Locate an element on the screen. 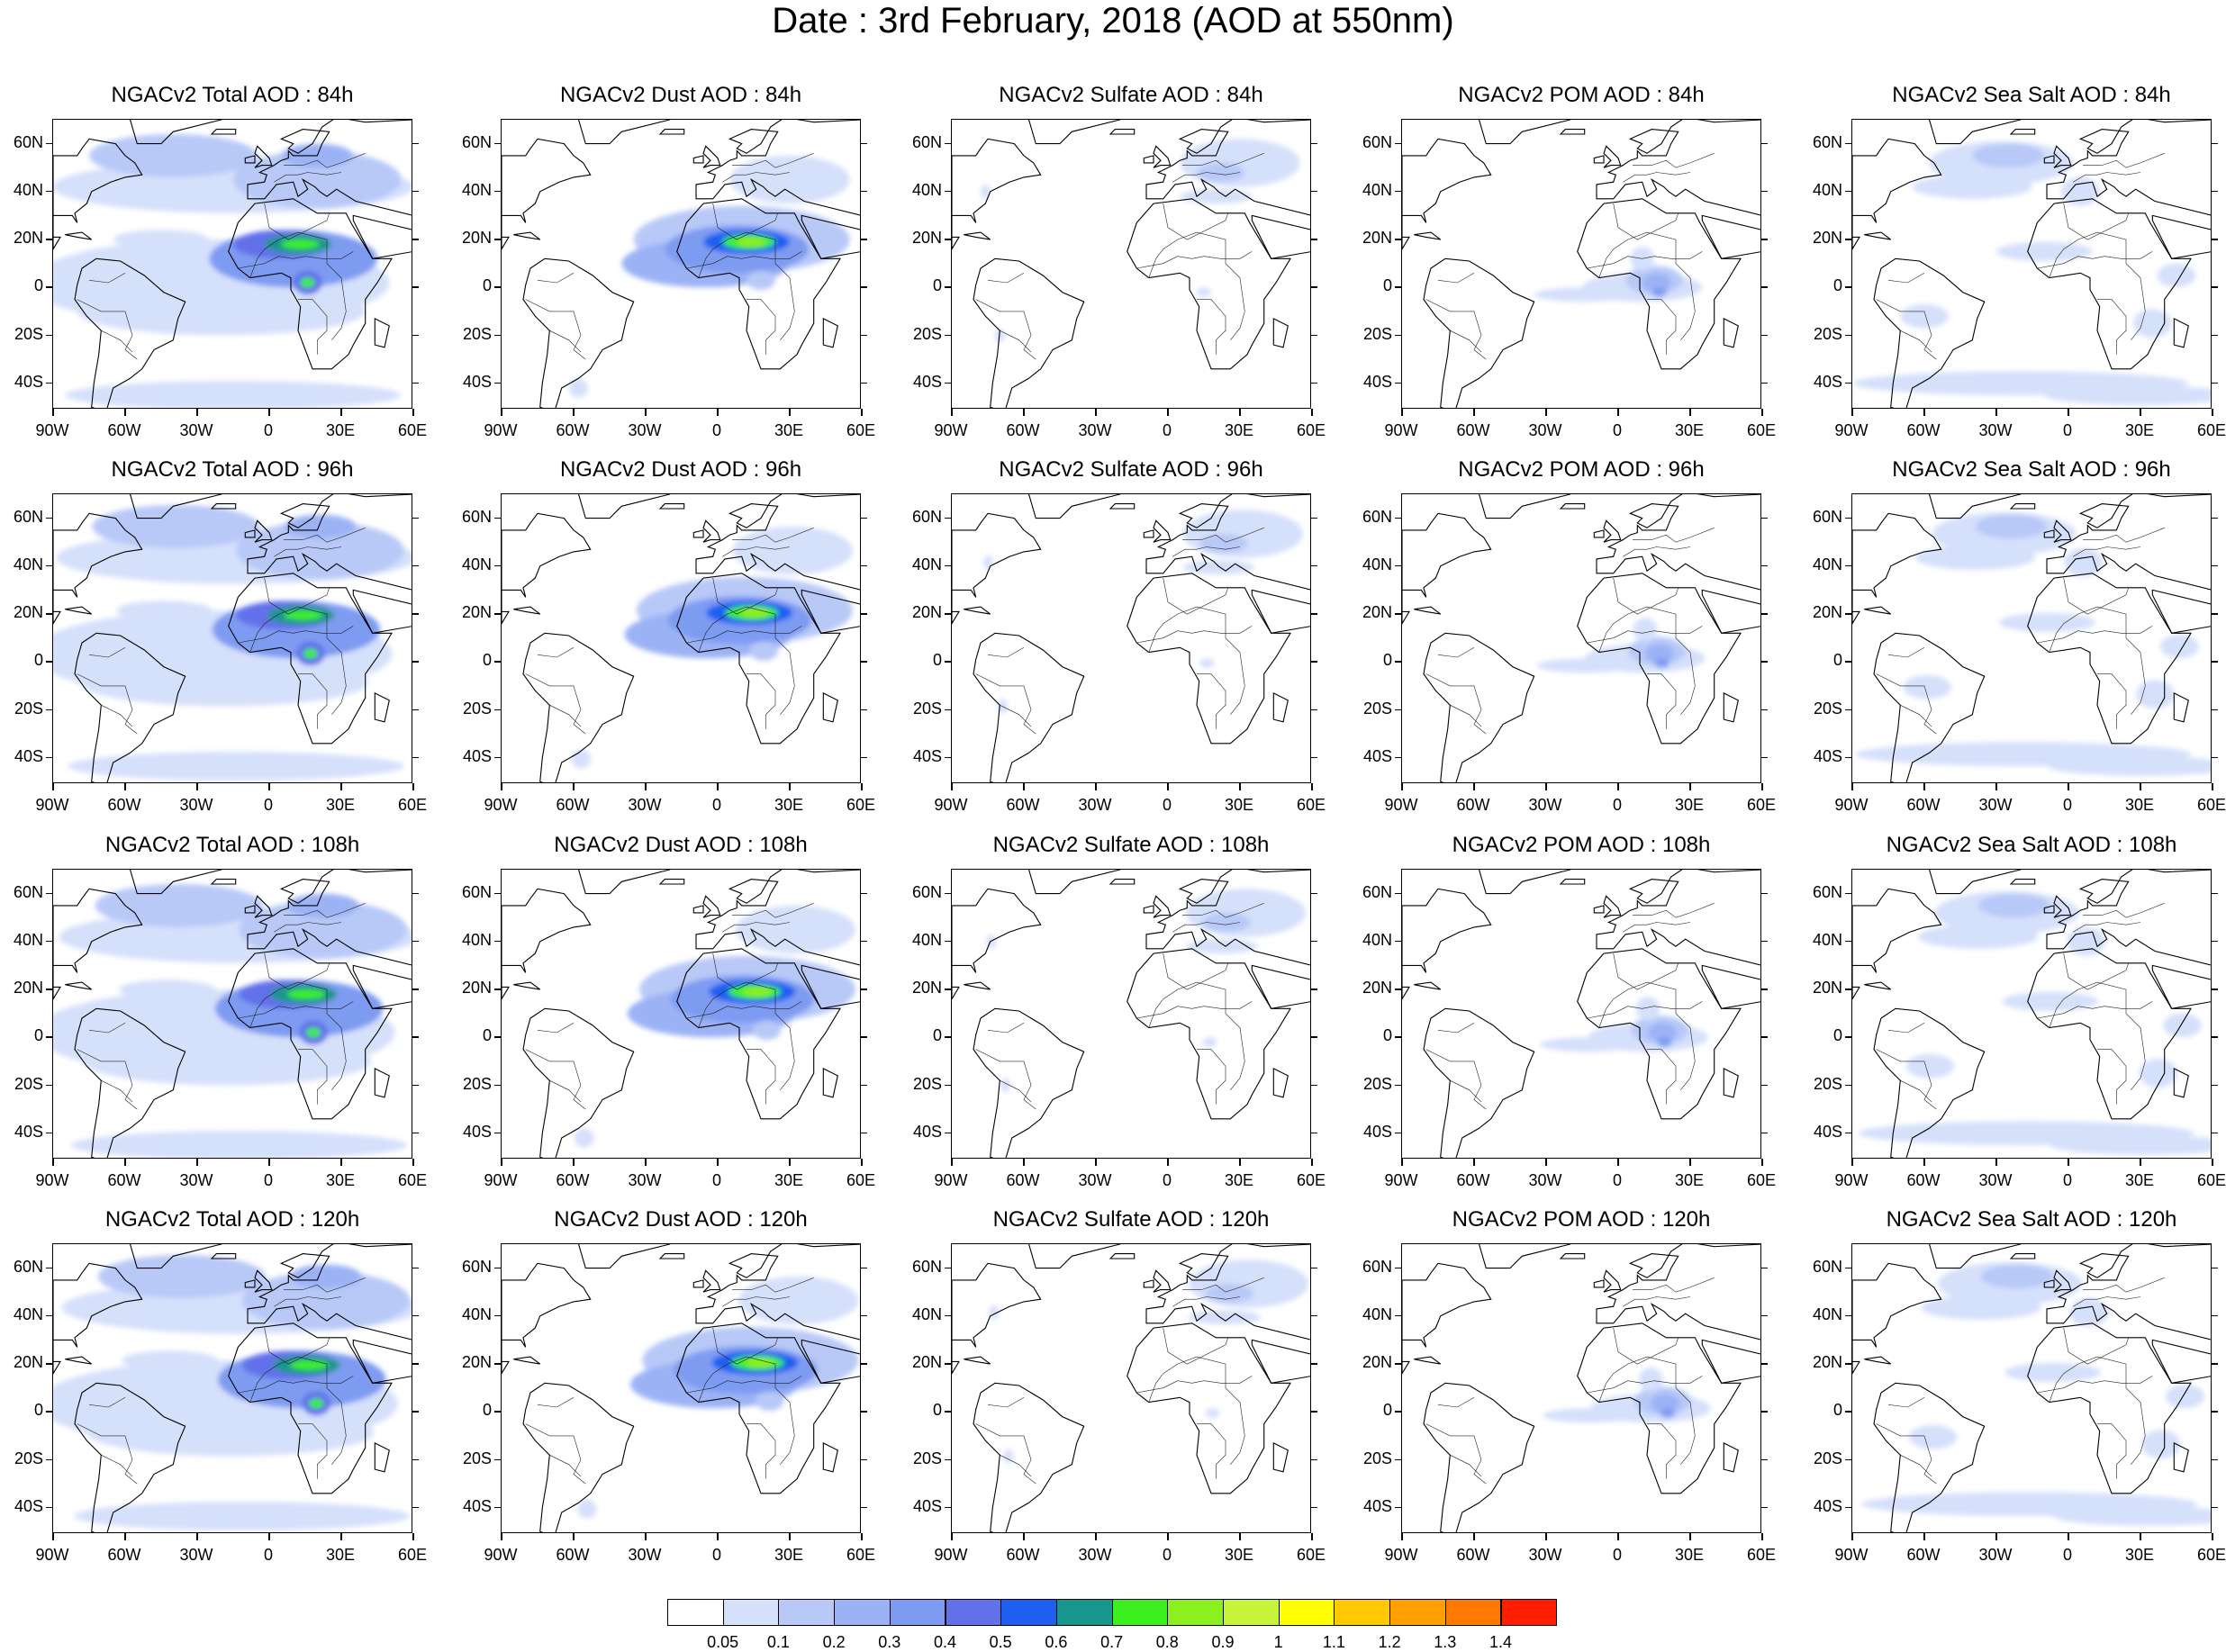 The image size is (2226, 1652). lat-tick-label: 20S is located at coordinates (927, 1458).